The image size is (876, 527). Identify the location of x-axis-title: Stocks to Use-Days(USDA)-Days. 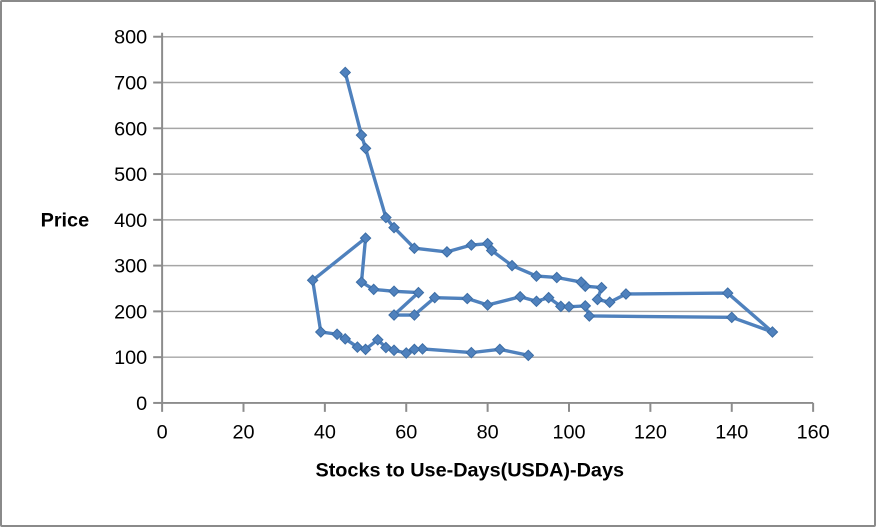
(469, 470).